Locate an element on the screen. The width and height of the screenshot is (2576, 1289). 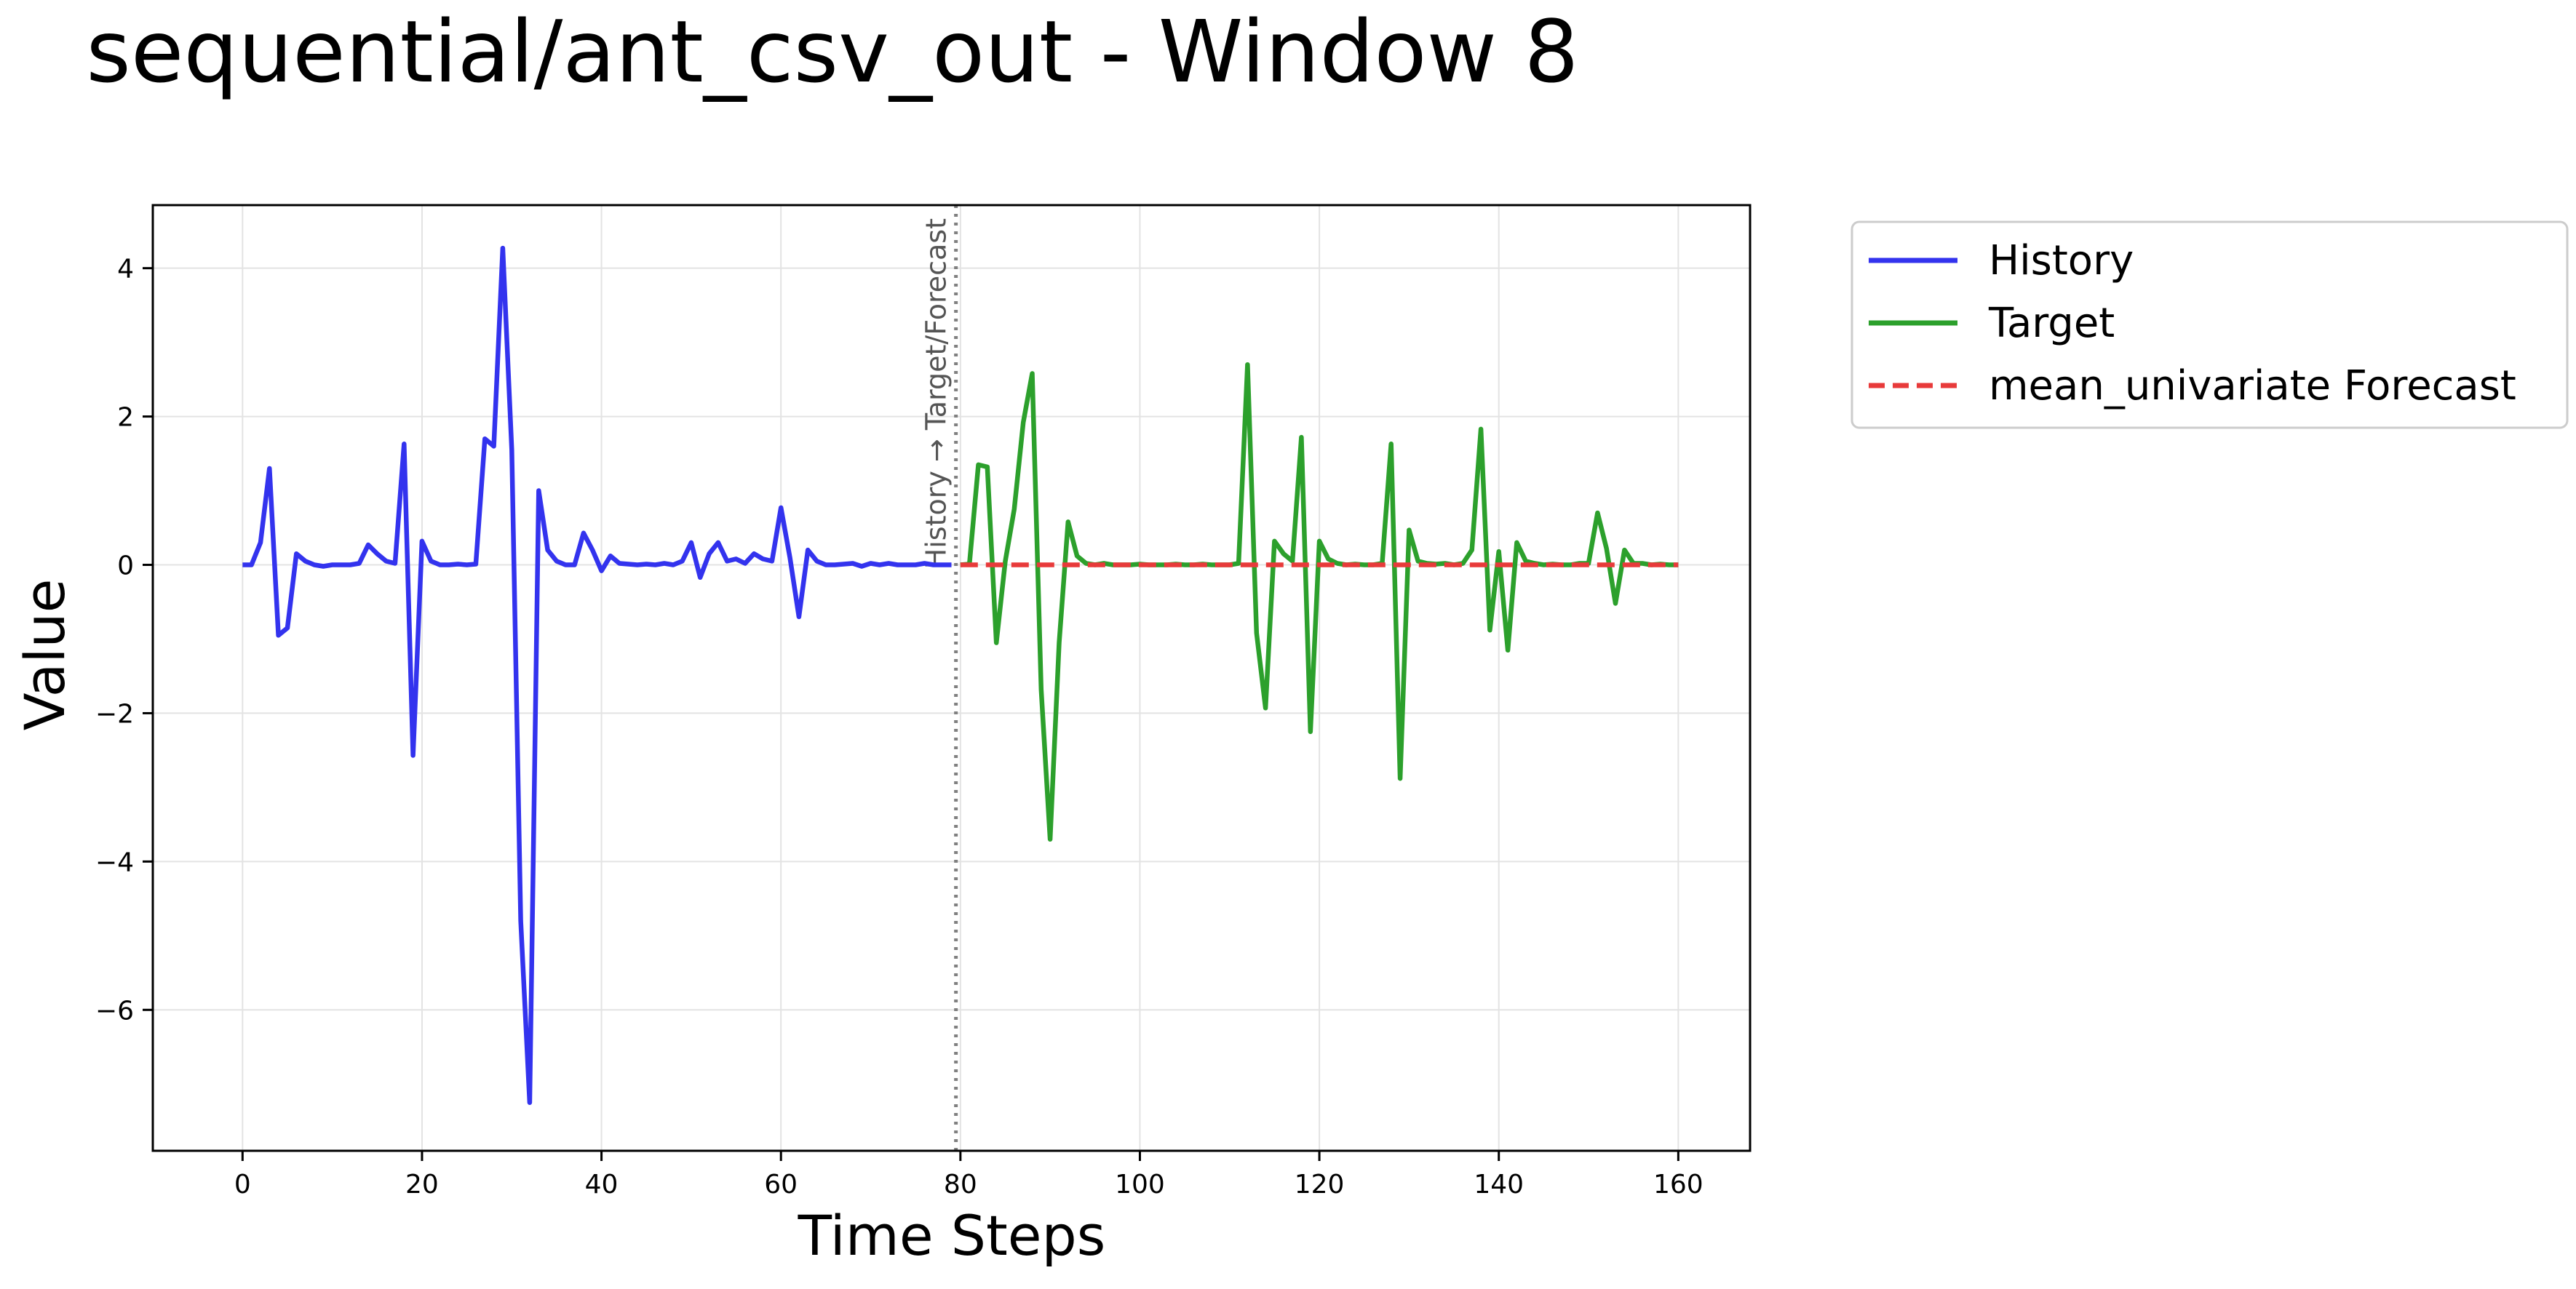
legend-label-forecast: mean_univariate Forecast is located at coordinates (2252, 386).